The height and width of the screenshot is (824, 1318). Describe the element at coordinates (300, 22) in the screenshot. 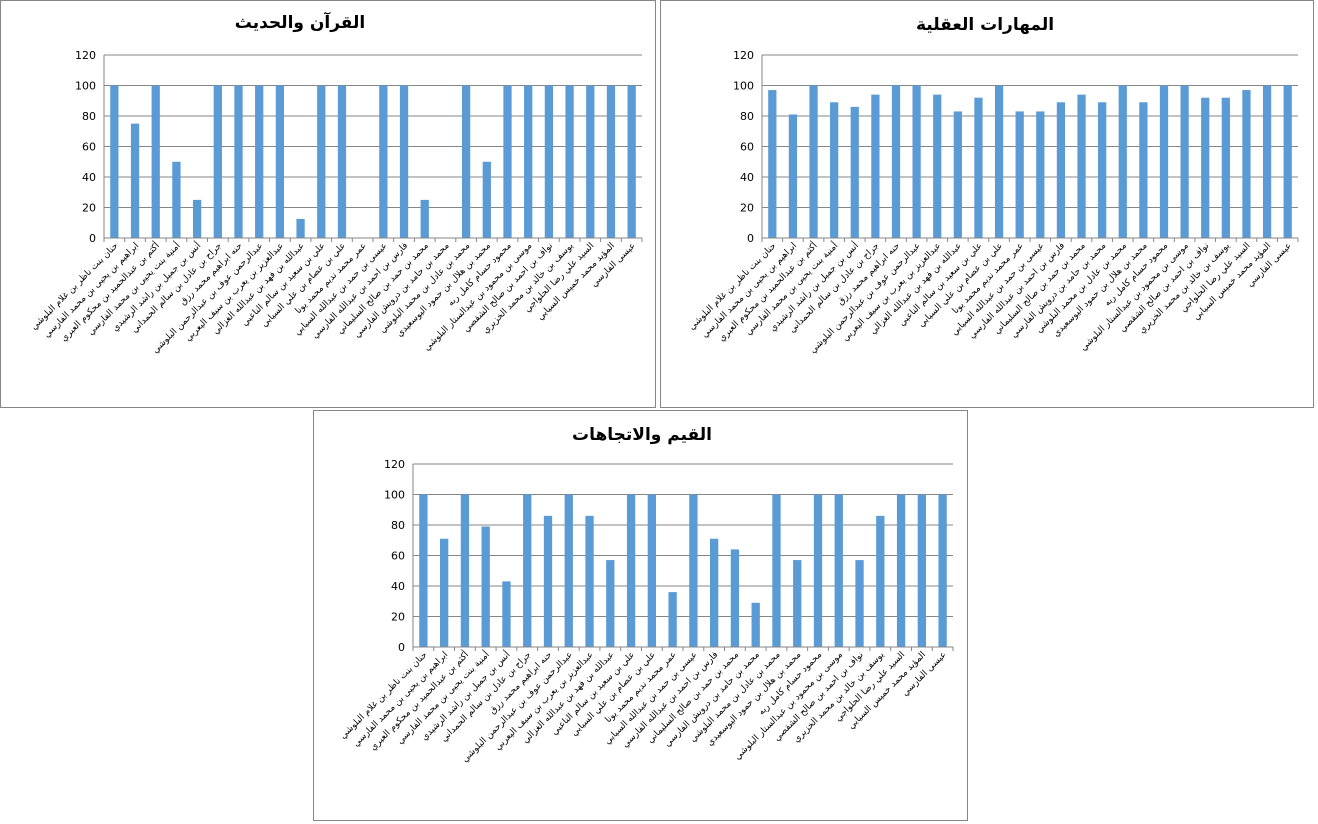

I see `chart-title: القرآن والحديث` at that location.